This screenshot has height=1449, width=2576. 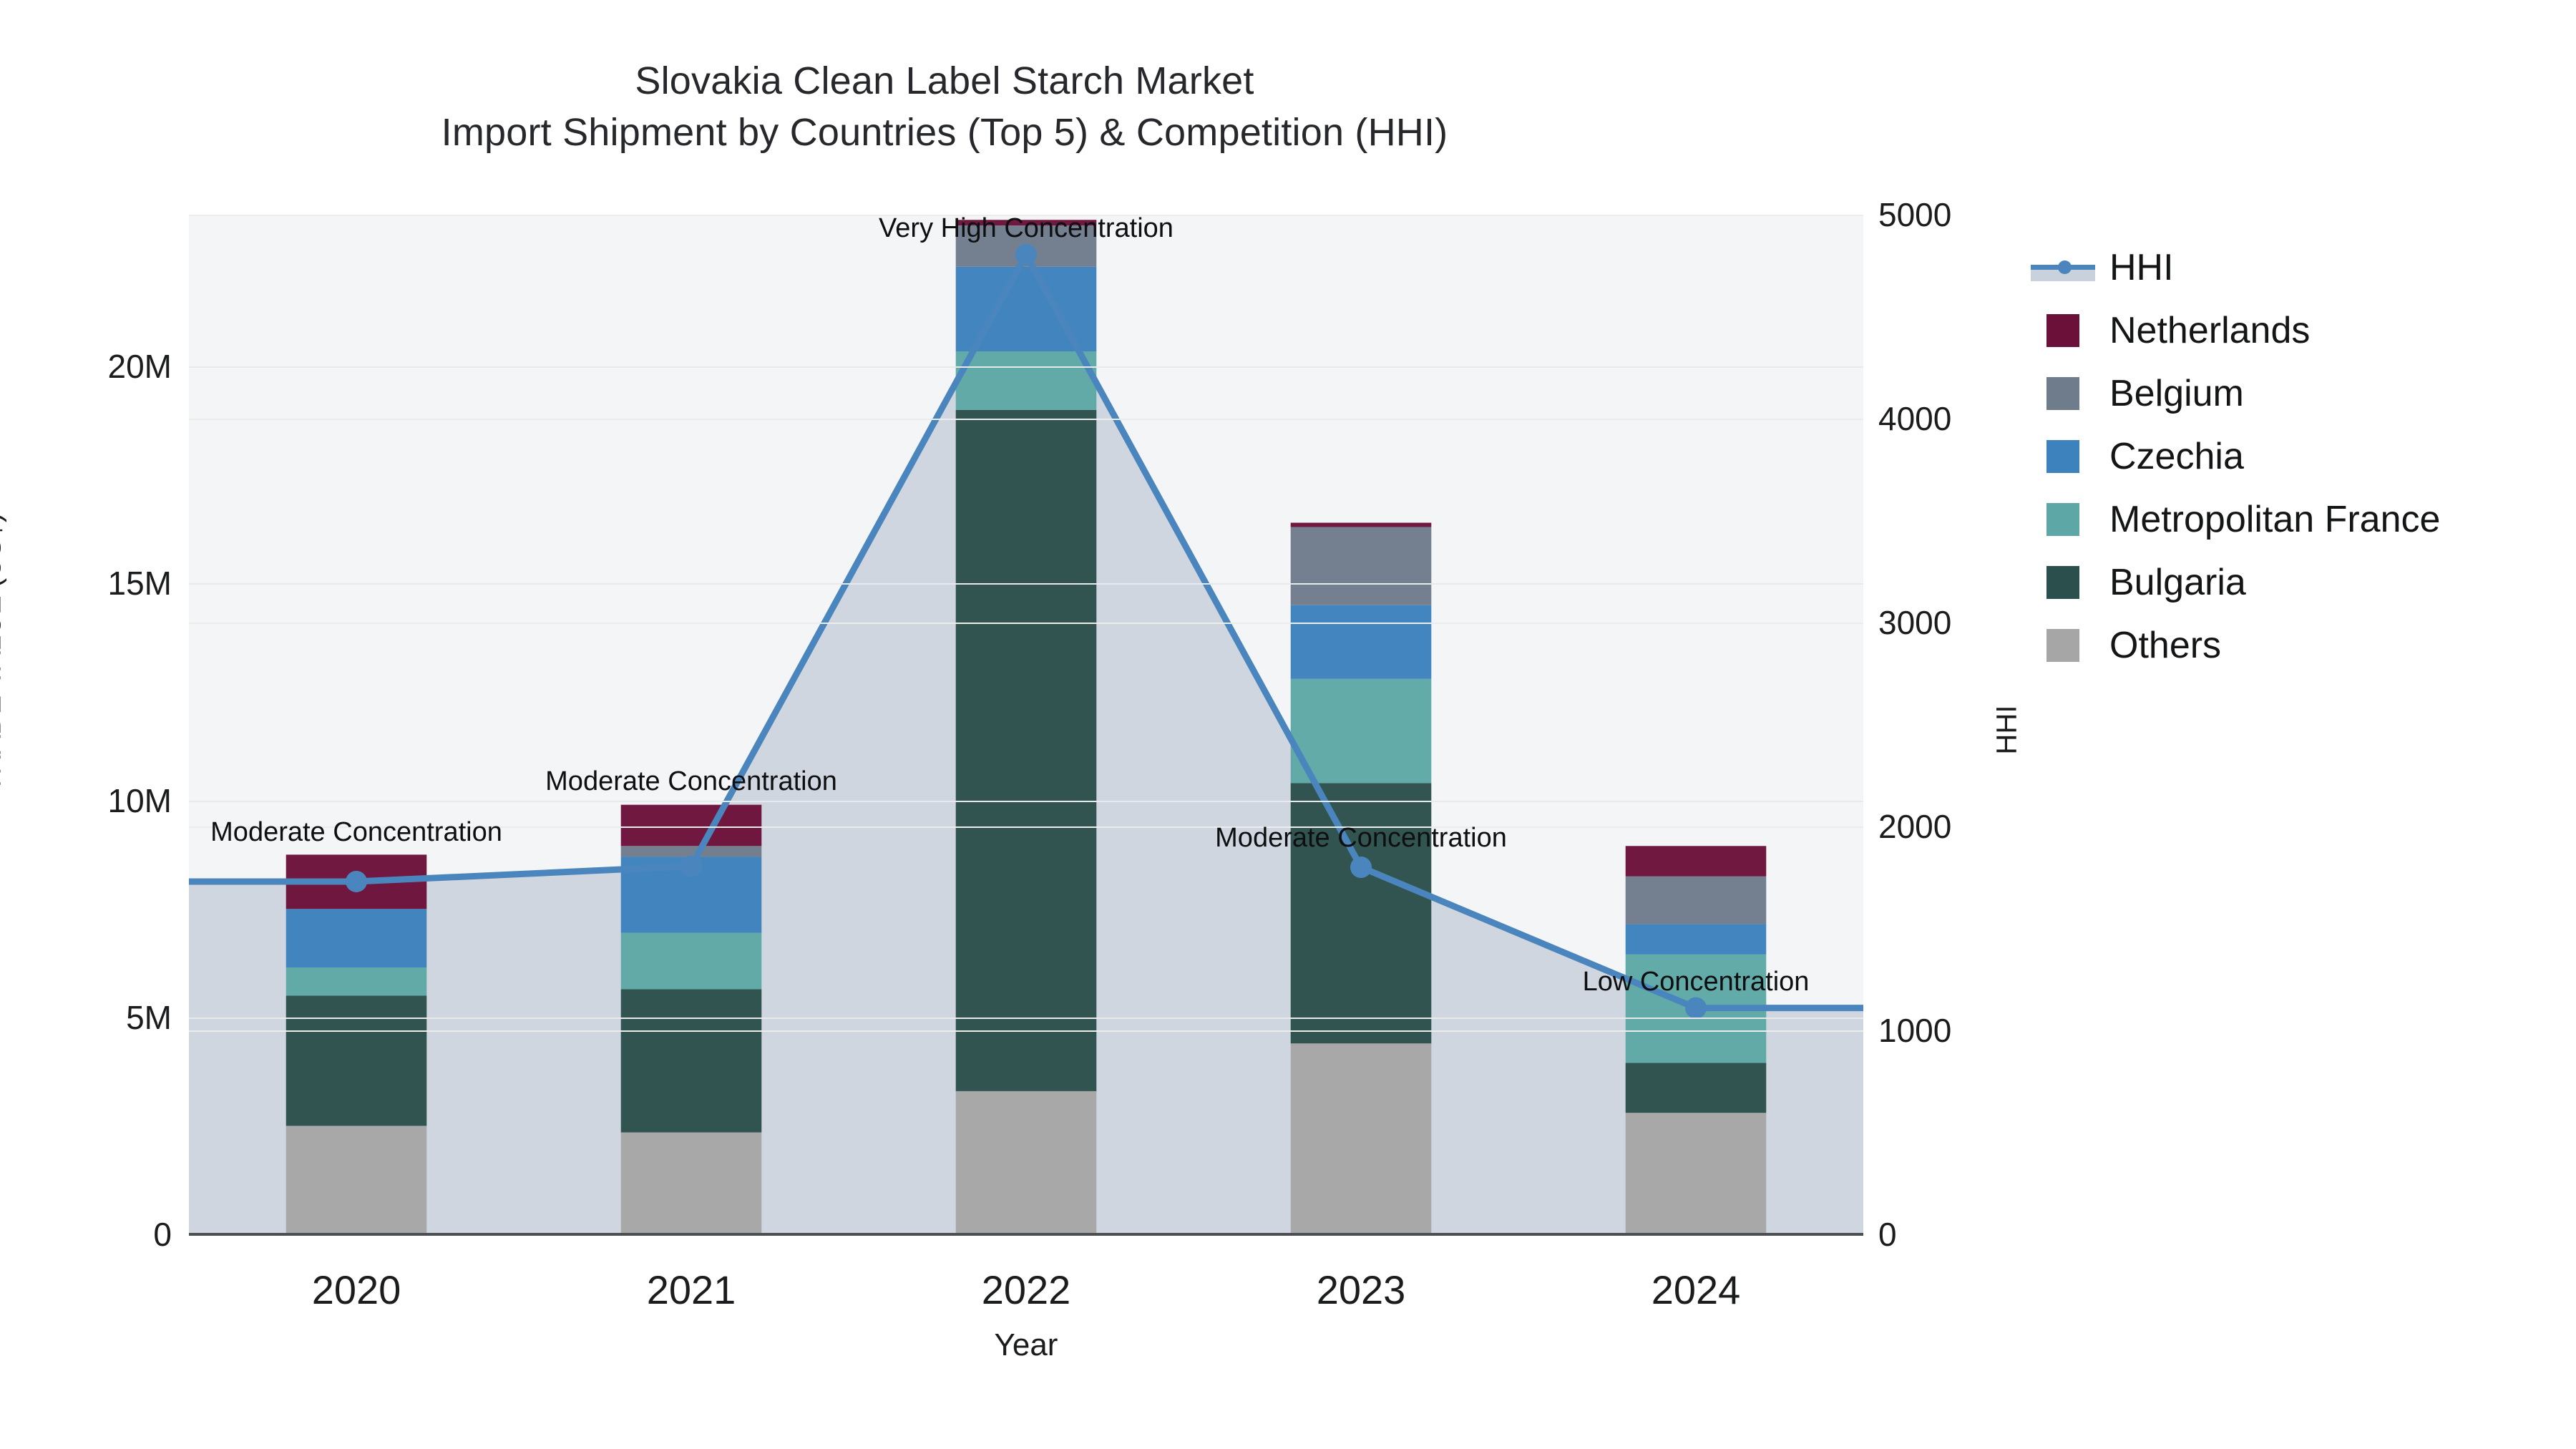 I want to click on legend-label: Netherlands, so click(x=2210, y=330).